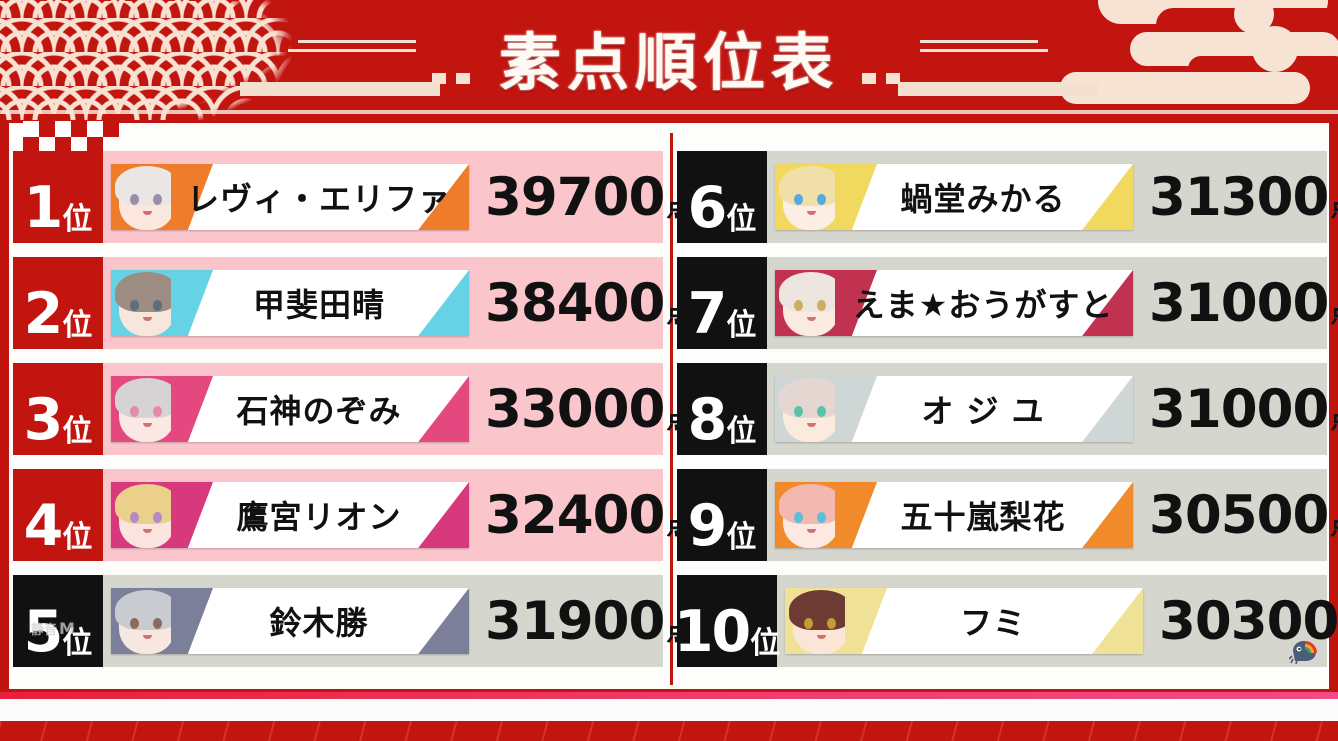 The height and width of the screenshot is (741, 1338). I want to click on row-body: 鷹宮リオン 32400点, so click(397, 515).